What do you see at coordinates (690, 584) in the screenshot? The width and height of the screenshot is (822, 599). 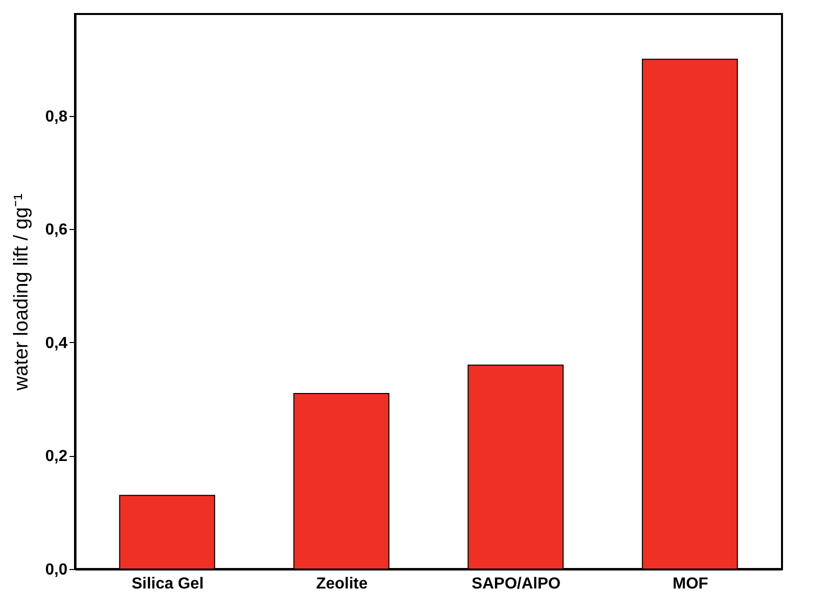 I see `x-tick-label: MOF` at bounding box center [690, 584].